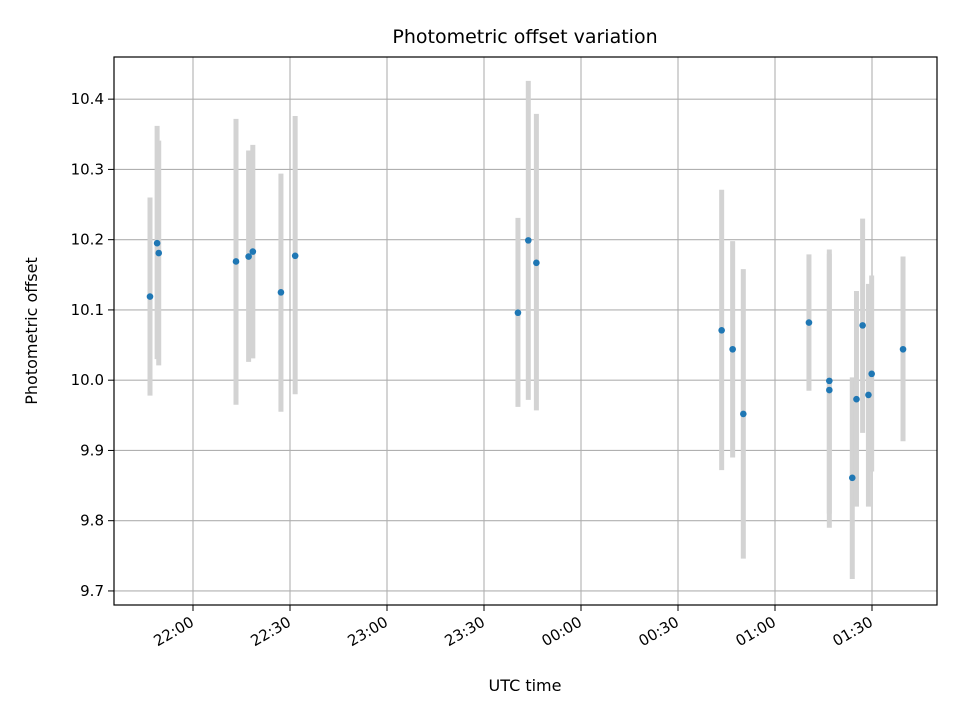 The height and width of the screenshot is (720, 960). What do you see at coordinates (87, 380) in the screenshot?
I see `y-tick-label: 10.0` at bounding box center [87, 380].